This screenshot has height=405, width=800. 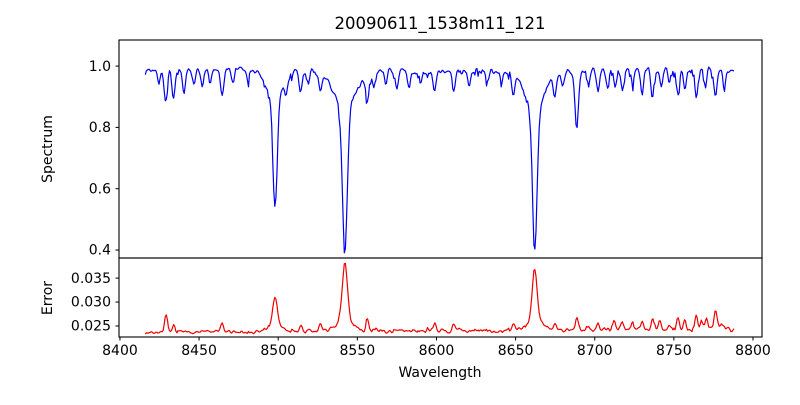 What do you see at coordinates (439, 24) in the screenshot?
I see `chart-title: 20090611_1538m11_121` at bounding box center [439, 24].